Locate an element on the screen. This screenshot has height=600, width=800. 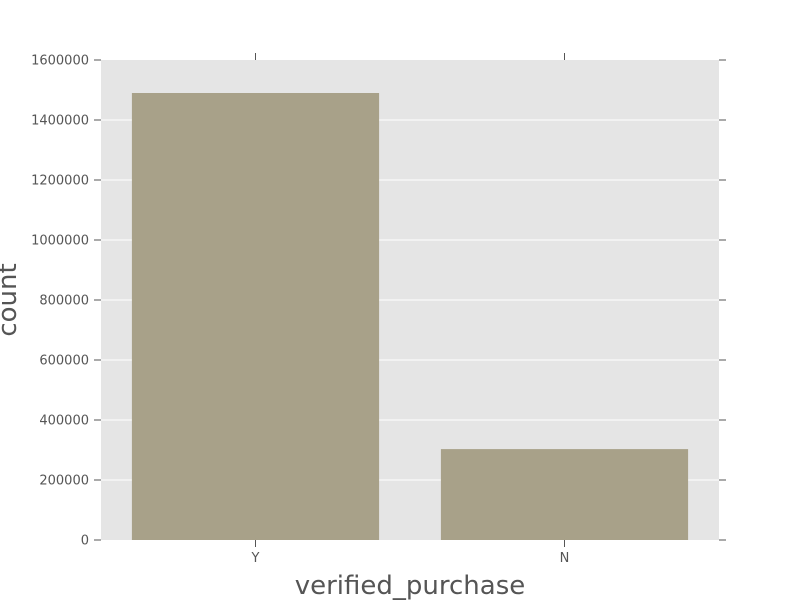
x-tick-label: N is located at coordinates (565, 558).